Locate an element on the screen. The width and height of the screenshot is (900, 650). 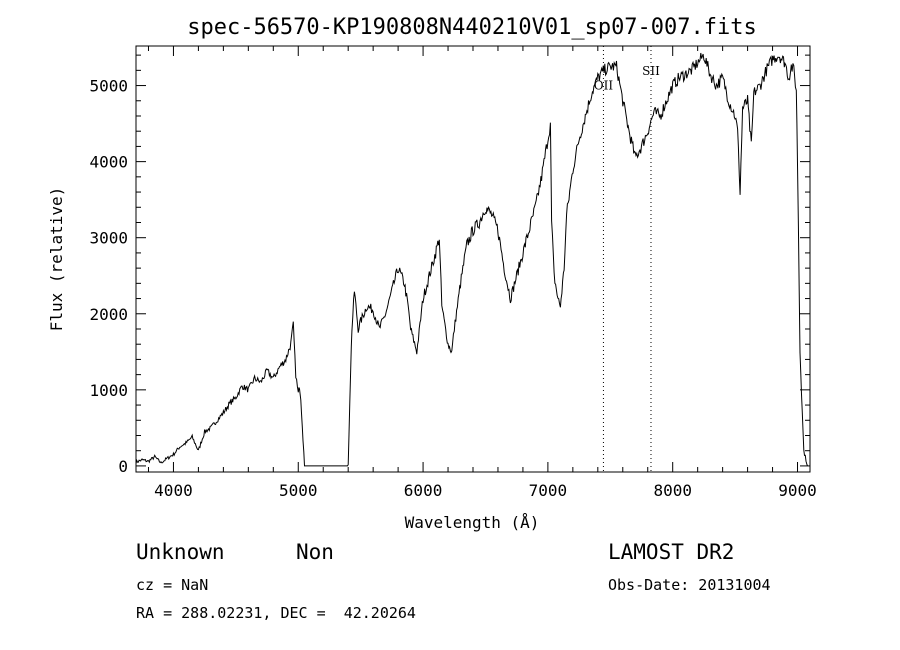
redshift-cz: cz = NaN is located at coordinates (172, 585).